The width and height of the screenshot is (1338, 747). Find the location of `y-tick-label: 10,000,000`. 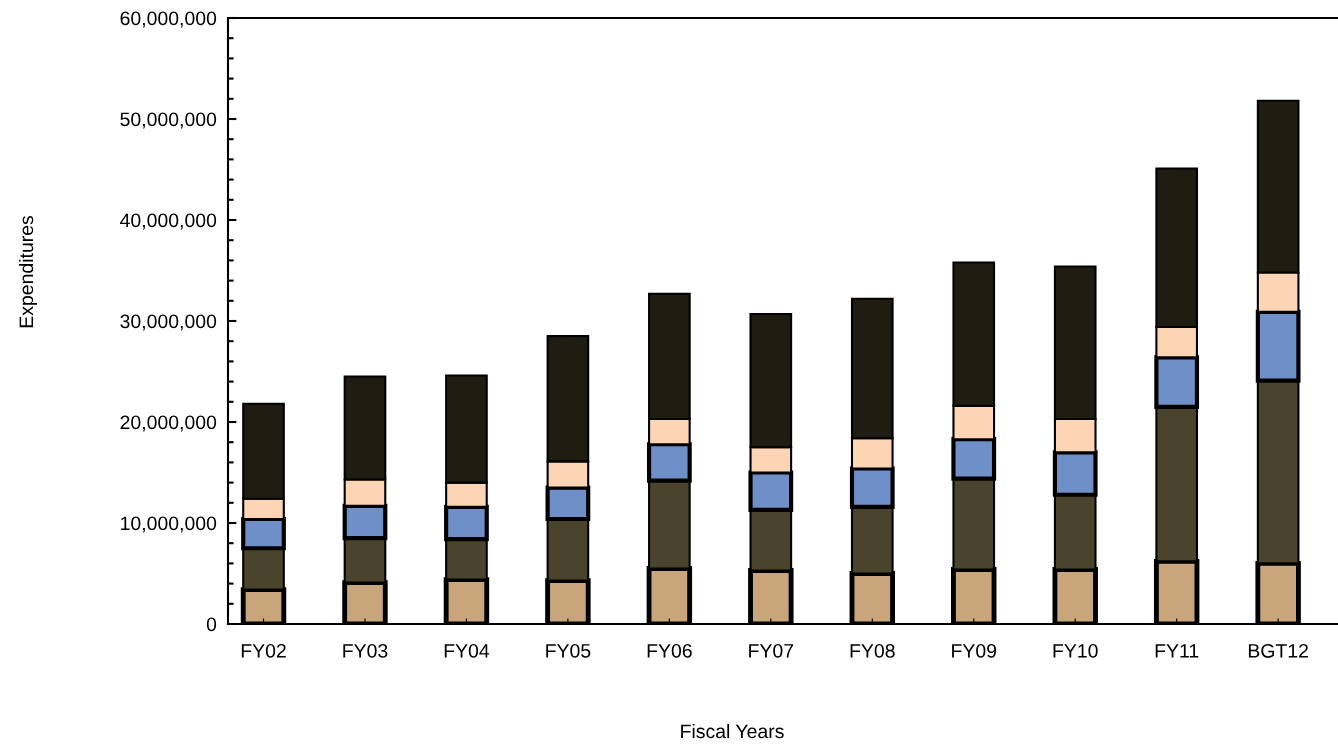

y-tick-label: 10,000,000 is located at coordinates (169, 524).